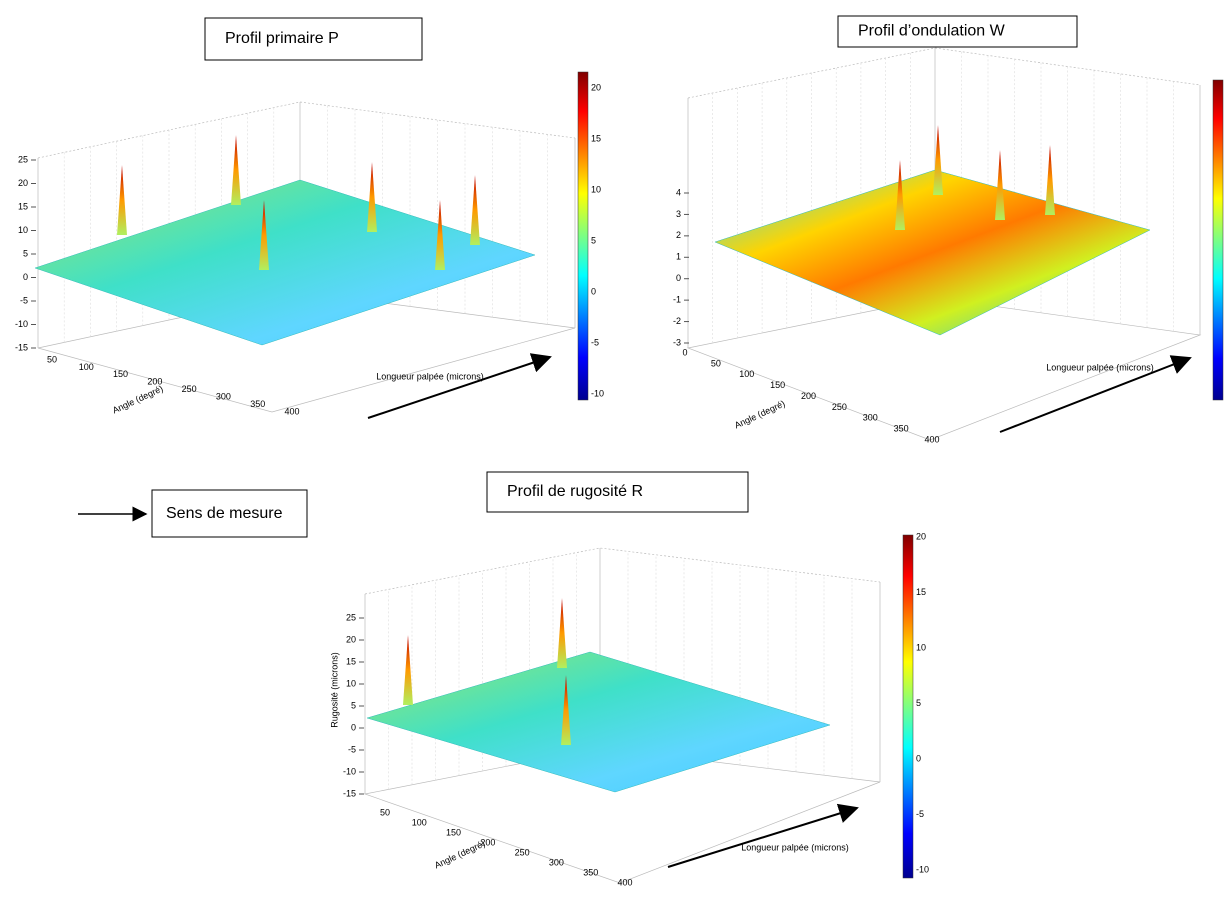  I want to click on panel-title: Profil d’ondulation W, so click(932, 31).